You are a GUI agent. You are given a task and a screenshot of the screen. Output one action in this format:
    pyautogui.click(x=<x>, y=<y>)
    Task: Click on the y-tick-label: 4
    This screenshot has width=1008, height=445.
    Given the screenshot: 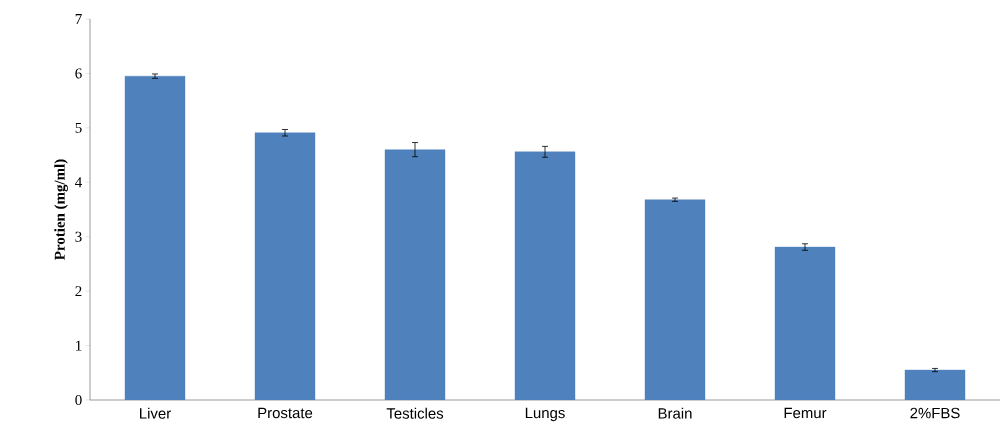 What is the action you would take?
    pyautogui.click(x=78, y=182)
    